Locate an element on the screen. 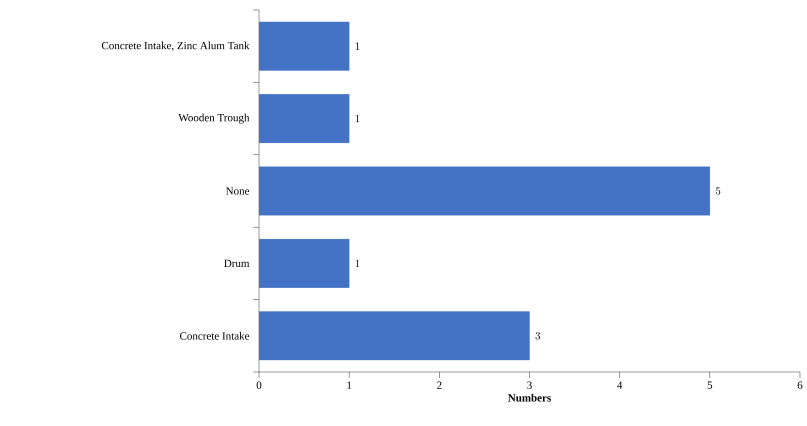  y-tick-label: Drum is located at coordinates (237, 264).